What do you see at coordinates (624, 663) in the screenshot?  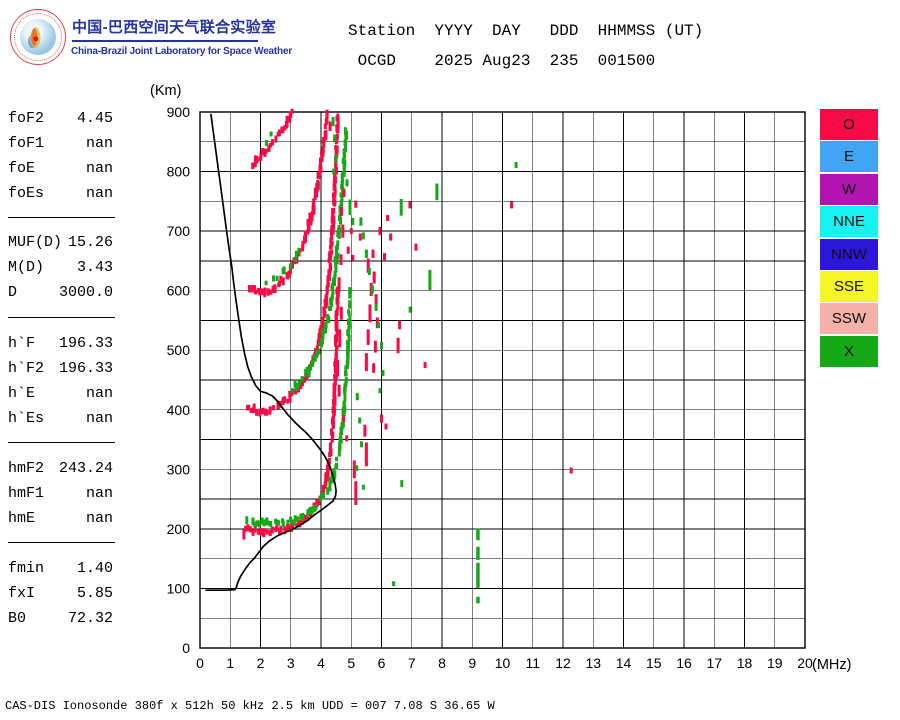 I see `svg-text: 14` at bounding box center [624, 663].